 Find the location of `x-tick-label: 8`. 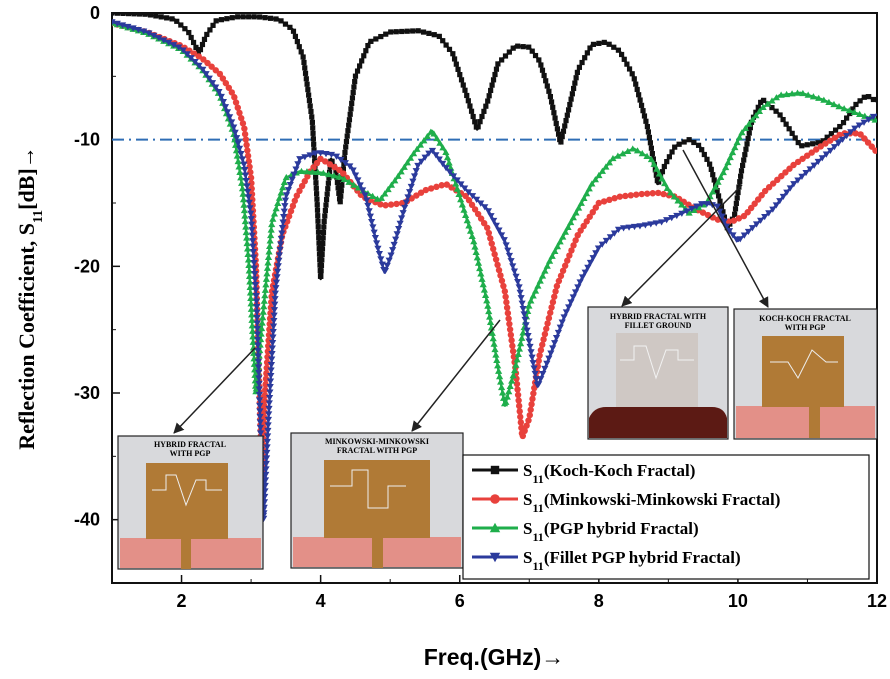

x-tick-label: 8 is located at coordinates (599, 601).